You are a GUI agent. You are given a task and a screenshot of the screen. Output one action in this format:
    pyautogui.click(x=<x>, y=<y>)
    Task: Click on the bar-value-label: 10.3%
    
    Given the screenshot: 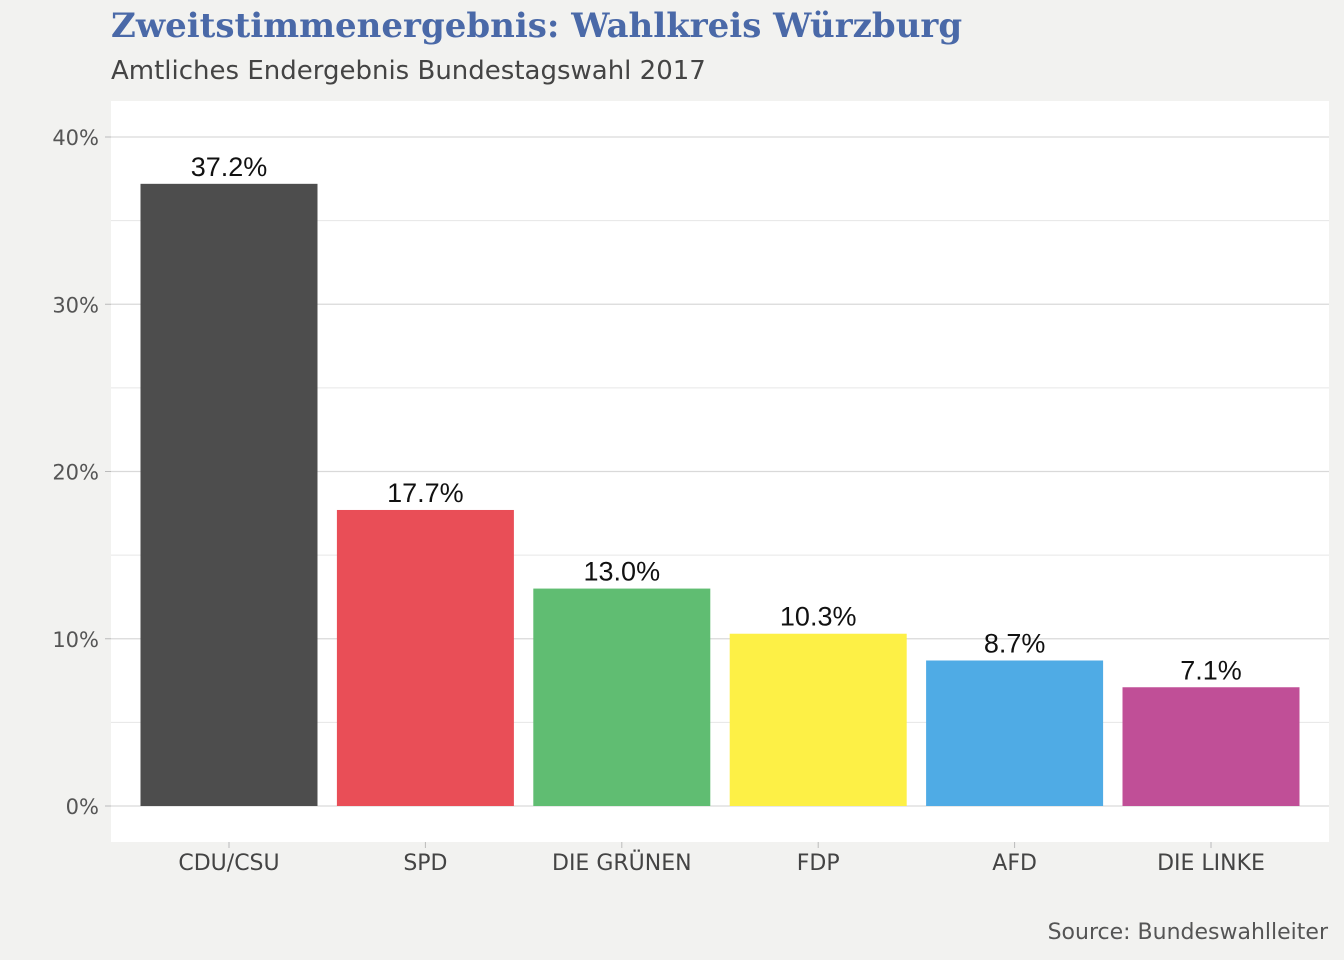 What is the action you would take?
    pyautogui.click(x=818, y=617)
    